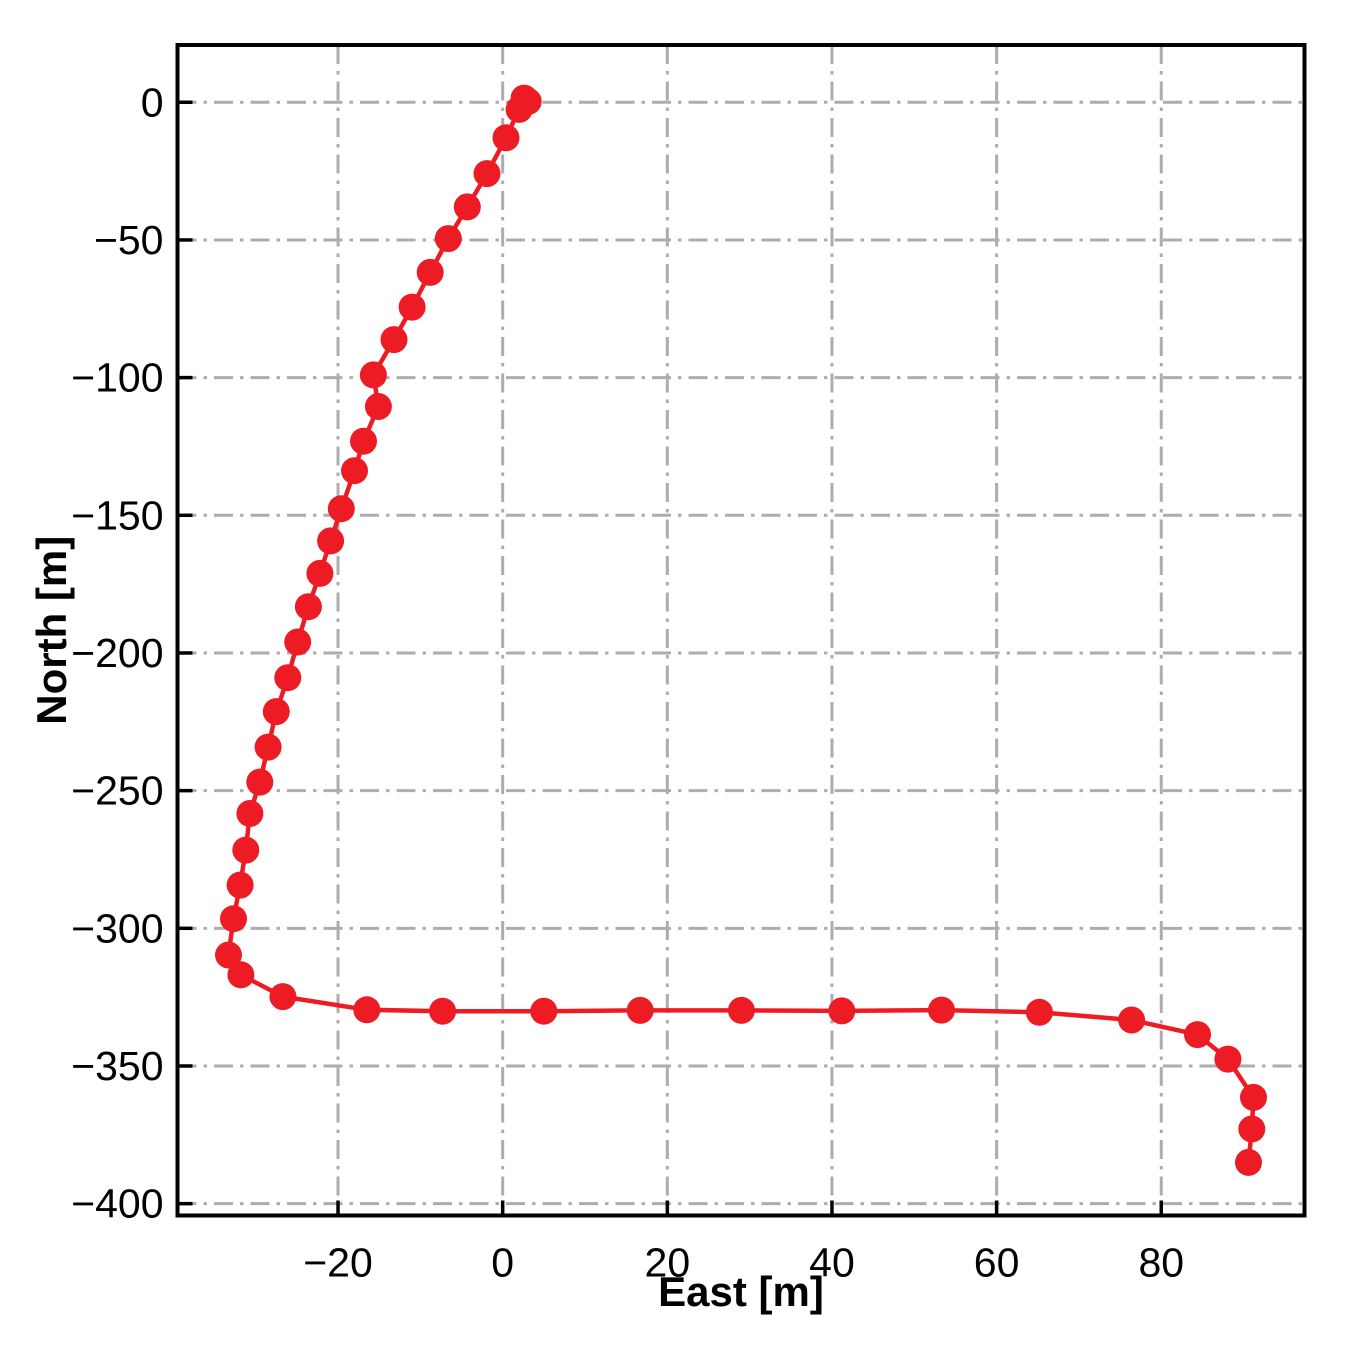  I want to click on y-tick-label: −250, so click(117, 791).